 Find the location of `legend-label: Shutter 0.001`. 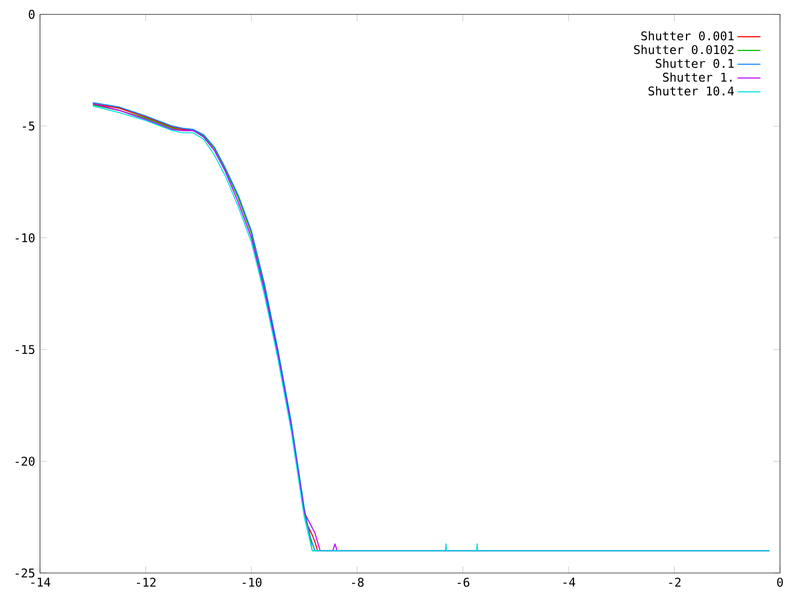

legend-label: Shutter 0.001 is located at coordinates (687, 35).